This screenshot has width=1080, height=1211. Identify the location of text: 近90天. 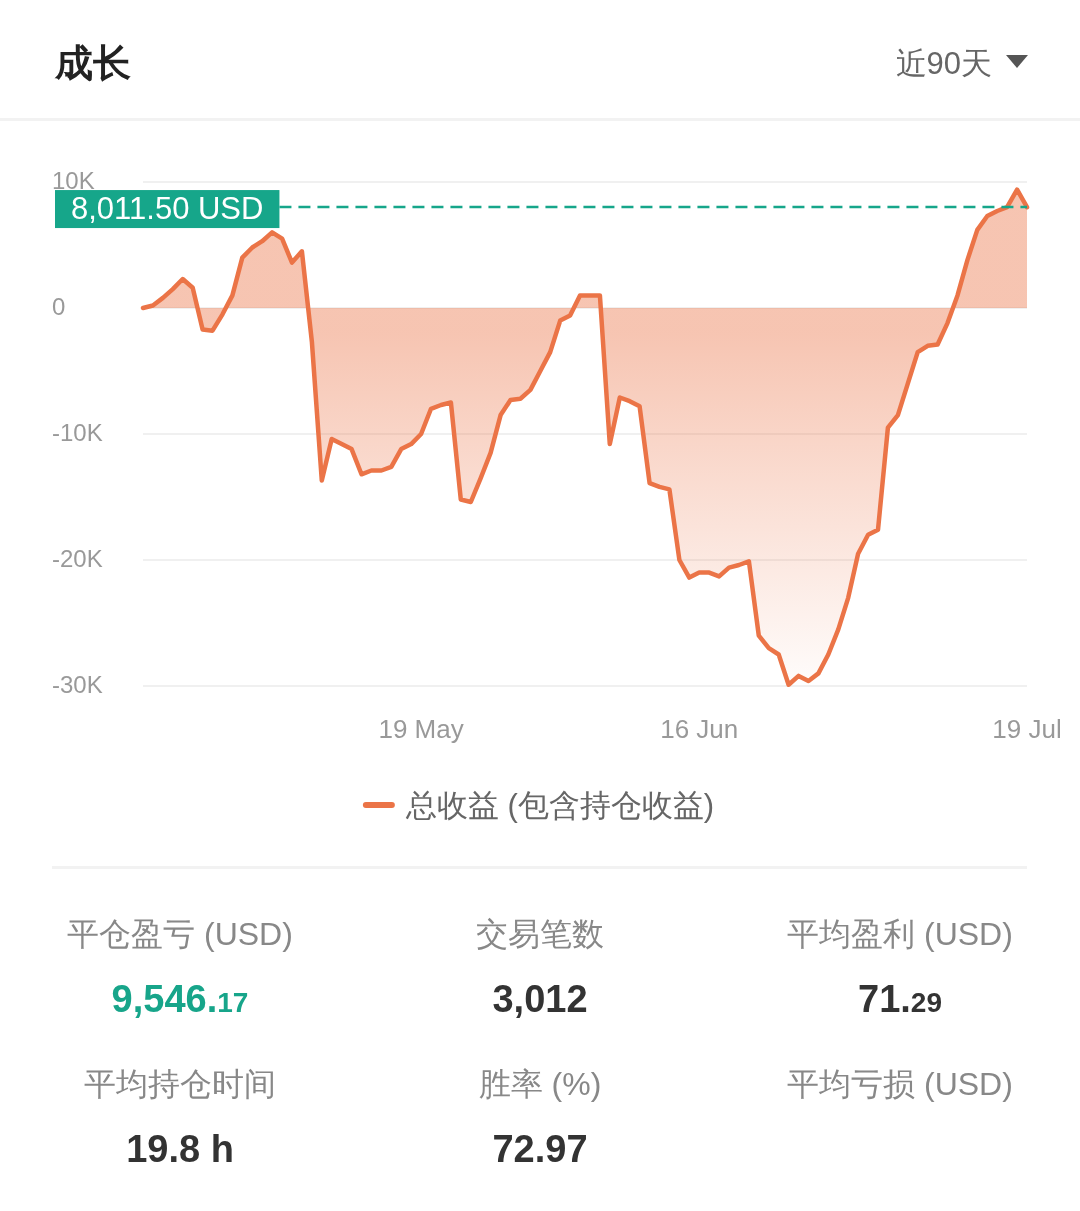
(943, 63).